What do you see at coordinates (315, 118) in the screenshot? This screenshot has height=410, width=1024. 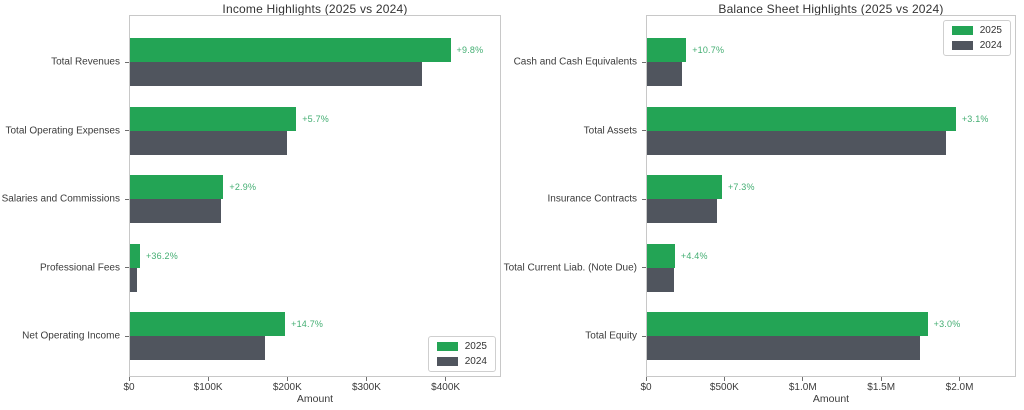 I see `pct-change-label: +5.7%` at bounding box center [315, 118].